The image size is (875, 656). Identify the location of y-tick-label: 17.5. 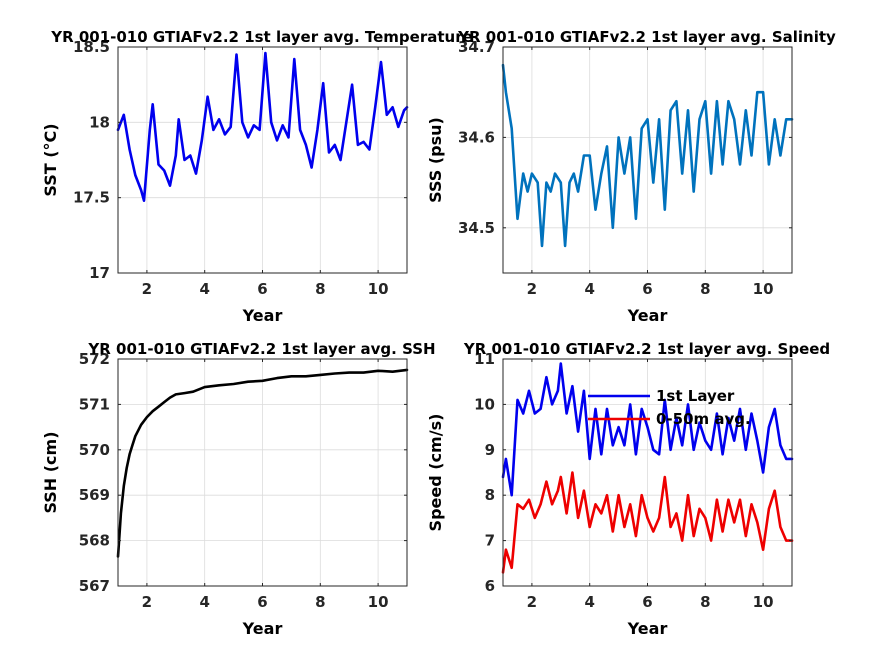
(91, 198).